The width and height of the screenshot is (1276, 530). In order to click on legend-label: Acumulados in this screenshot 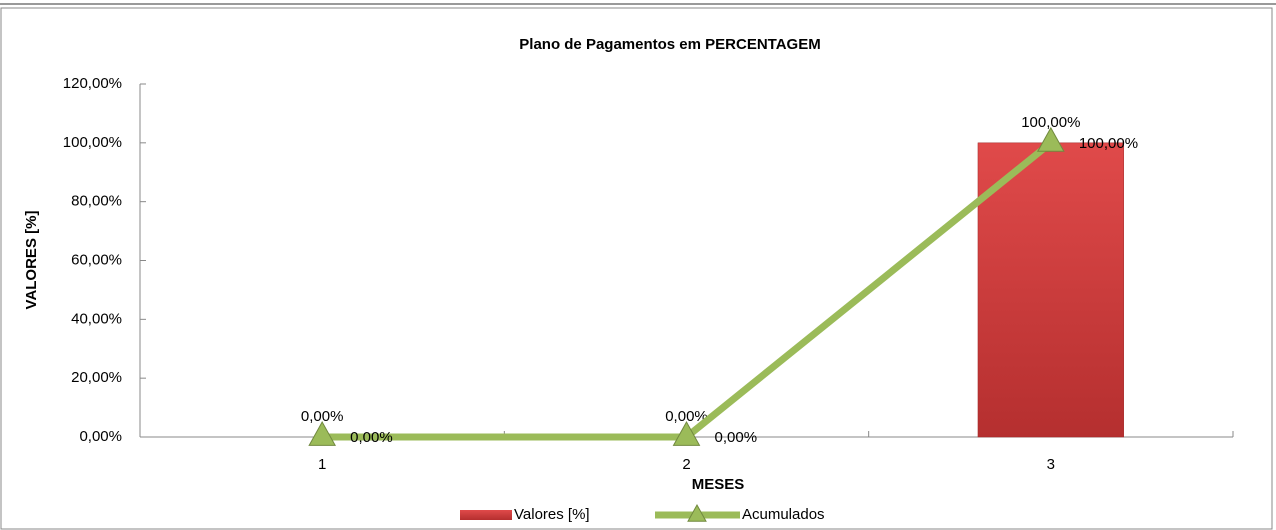, I will do `click(783, 514)`.